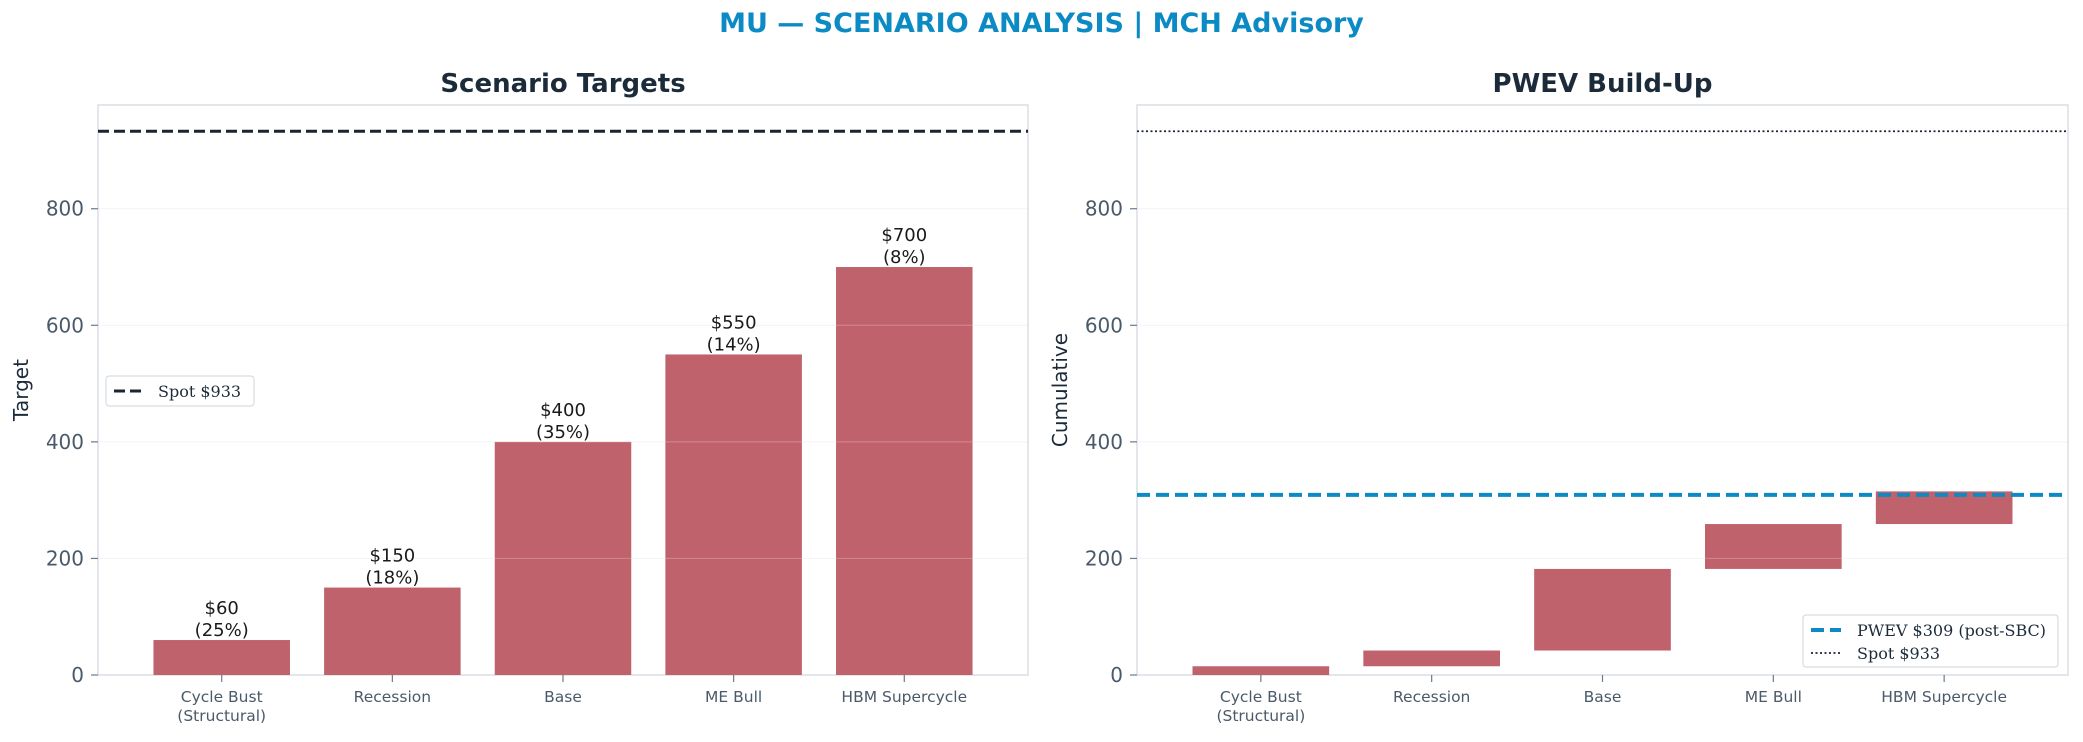 The width and height of the screenshot is (2083, 742). I want to click on y-axis-label: Cumulative, so click(1060, 390).